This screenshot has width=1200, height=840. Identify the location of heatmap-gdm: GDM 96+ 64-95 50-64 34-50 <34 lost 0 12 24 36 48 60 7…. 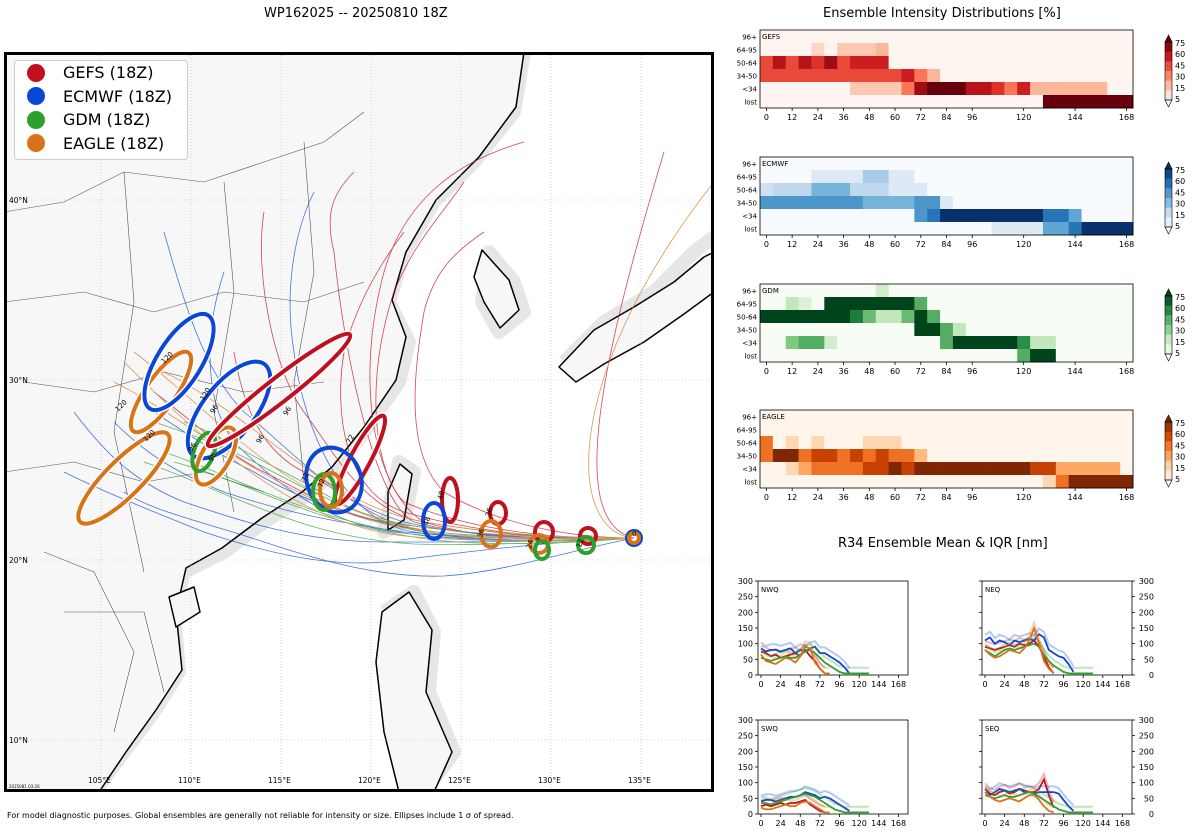
(961, 329).